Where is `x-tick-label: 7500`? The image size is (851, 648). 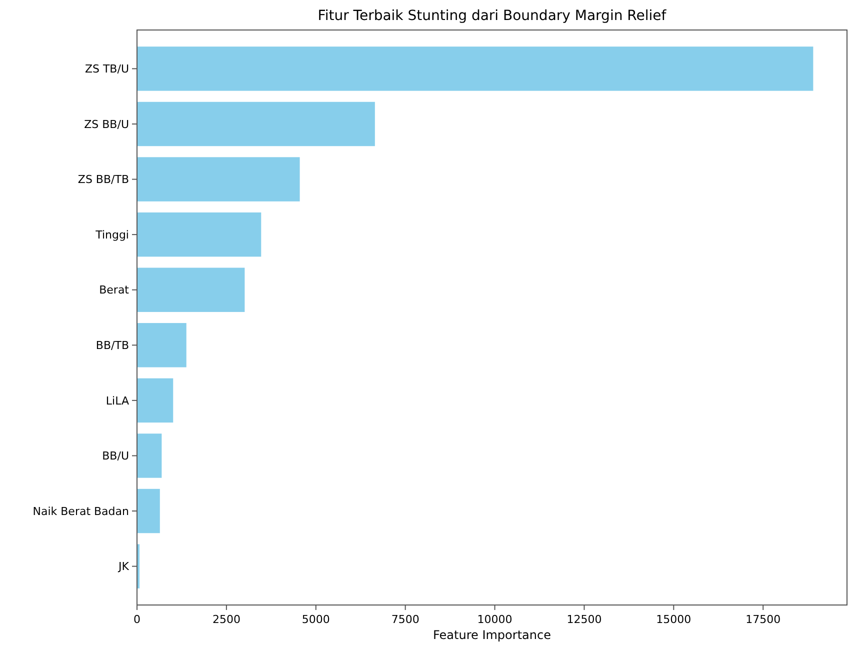 x-tick-label: 7500 is located at coordinates (405, 619).